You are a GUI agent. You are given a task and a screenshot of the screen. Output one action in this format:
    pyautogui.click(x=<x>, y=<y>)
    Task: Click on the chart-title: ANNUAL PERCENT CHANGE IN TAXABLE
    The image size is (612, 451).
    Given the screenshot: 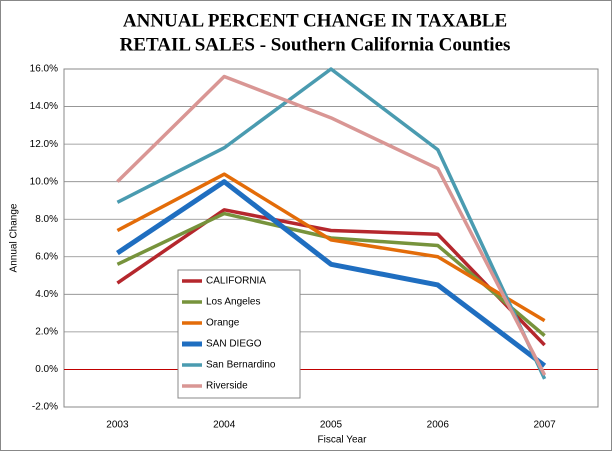 What is the action you would take?
    pyautogui.click(x=315, y=20)
    